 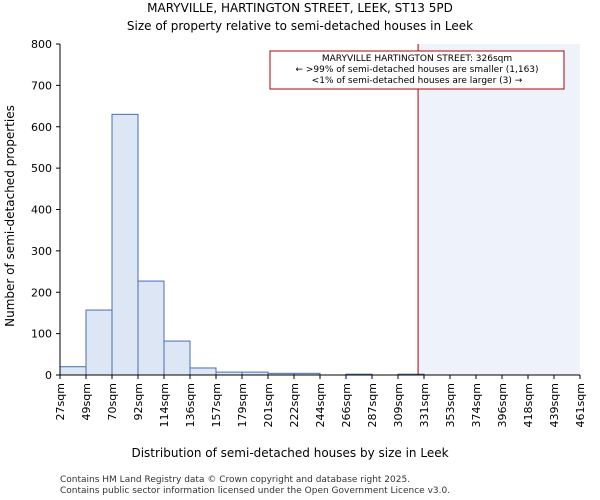 What do you see at coordinates (268, 405) in the screenshot?
I see `x-tick-label: 201sqm` at bounding box center [268, 405].